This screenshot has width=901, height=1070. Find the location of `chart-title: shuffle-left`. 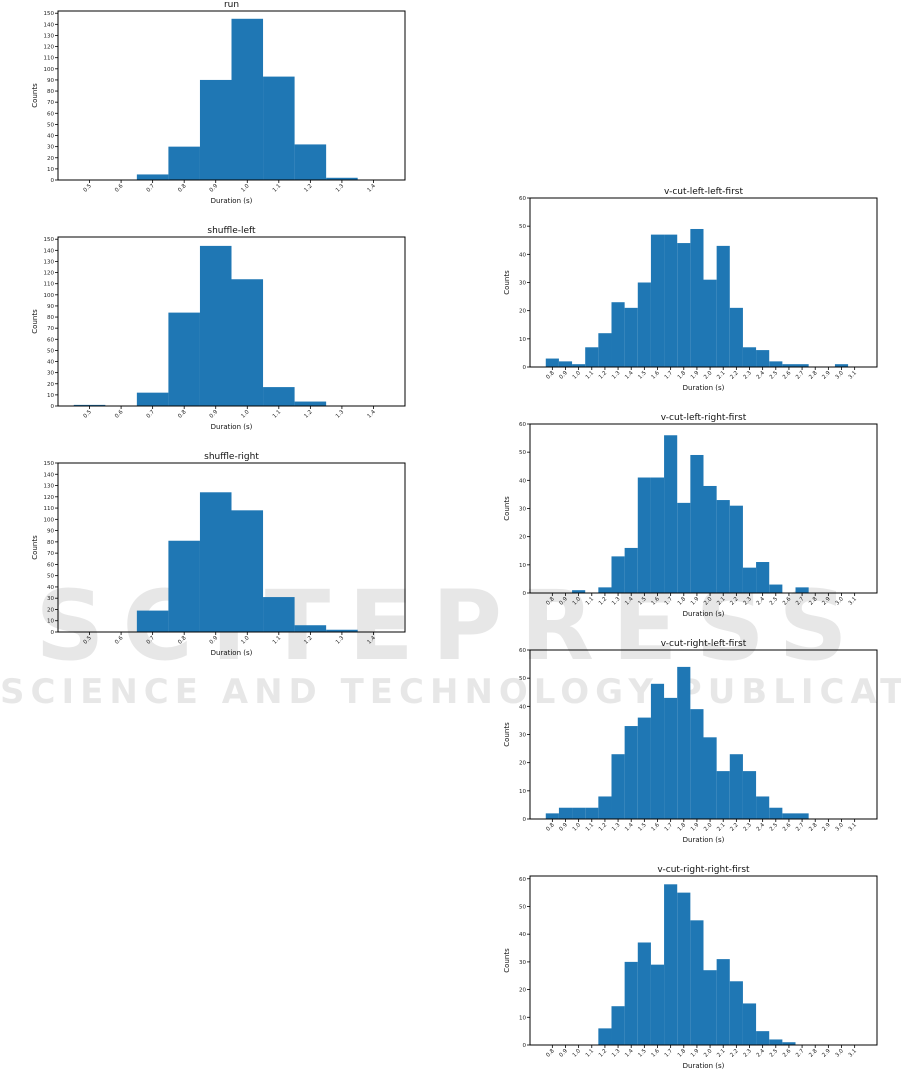

chart-title: shuffle-left is located at coordinates (231, 231).